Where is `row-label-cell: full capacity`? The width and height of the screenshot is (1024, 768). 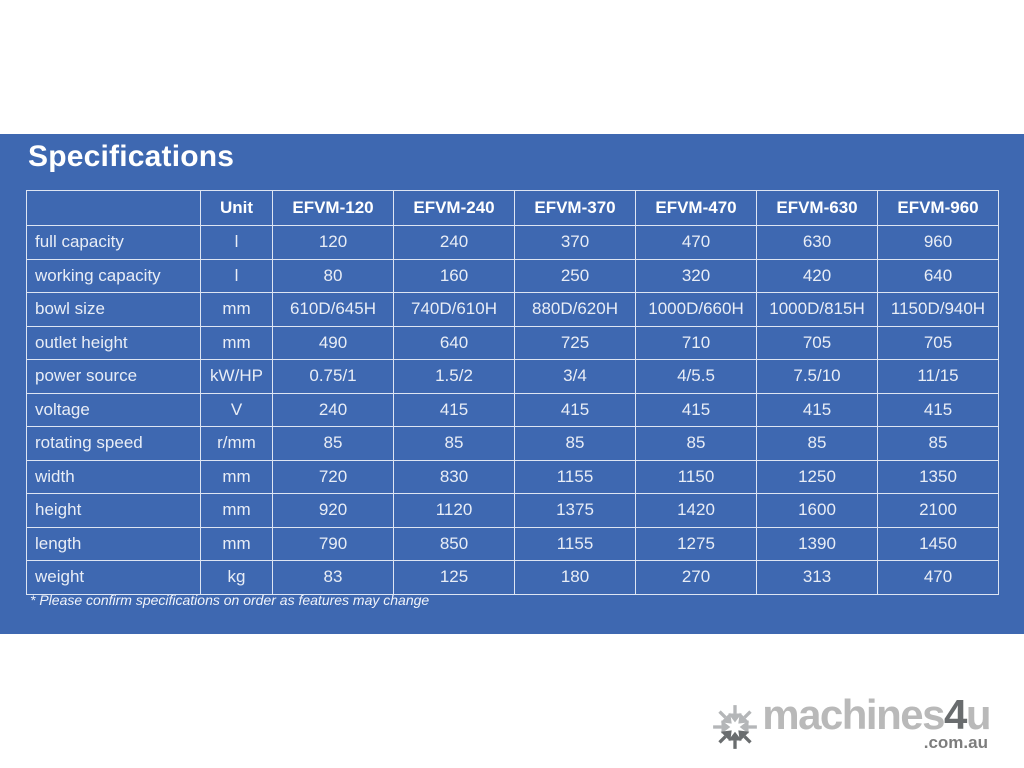
row-label-cell: full capacity is located at coordinates (113, 242).